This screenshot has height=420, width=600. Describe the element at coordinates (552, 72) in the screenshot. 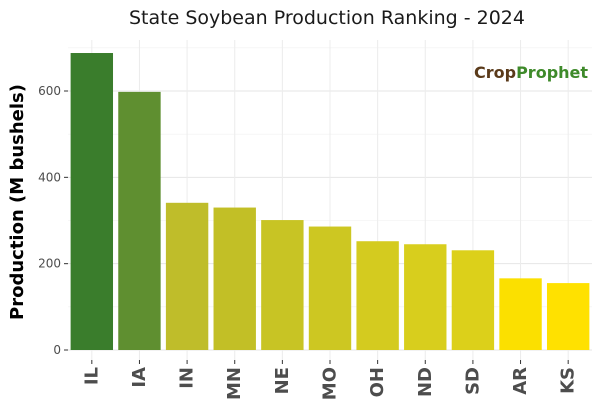

I see `logo-text-prophet: Prophet` at that location.